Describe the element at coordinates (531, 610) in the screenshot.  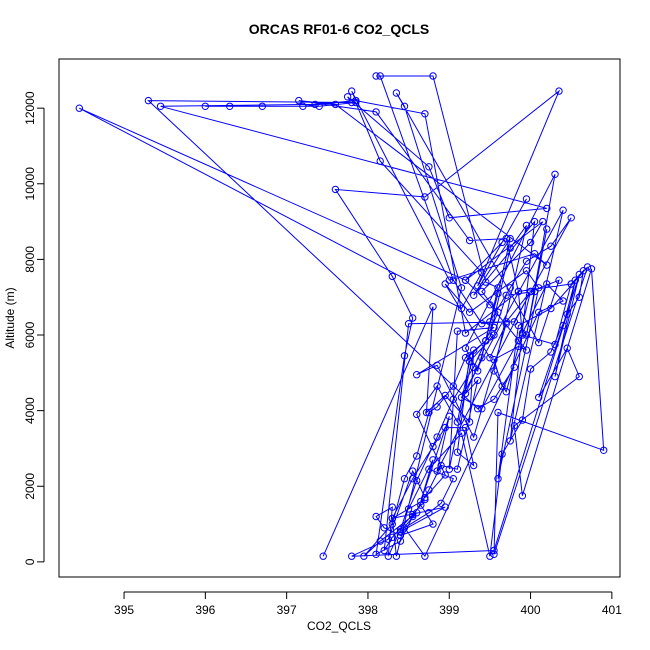
I see `x-tick-label: 400` at that location.